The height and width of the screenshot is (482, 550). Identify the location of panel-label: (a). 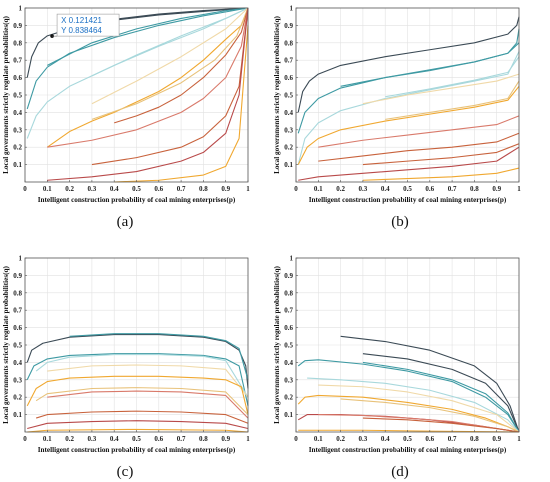
(125, 222).